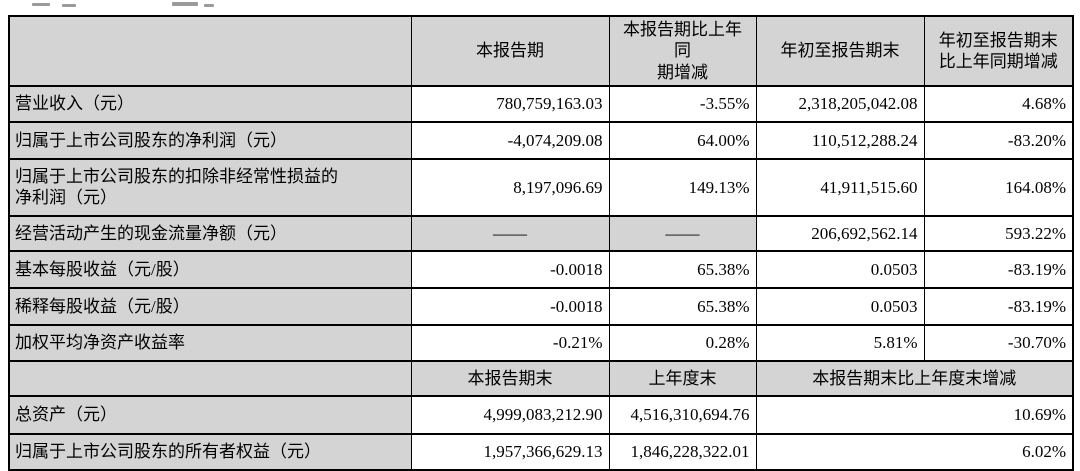 The image size is (1080, 471). What do you see at coordinates (210, 187) in the screenshot?
I see `row-label: 归属于上市公司股东的扣除非经常性损益的 净利润（元）` at bounding box center [210, 187].